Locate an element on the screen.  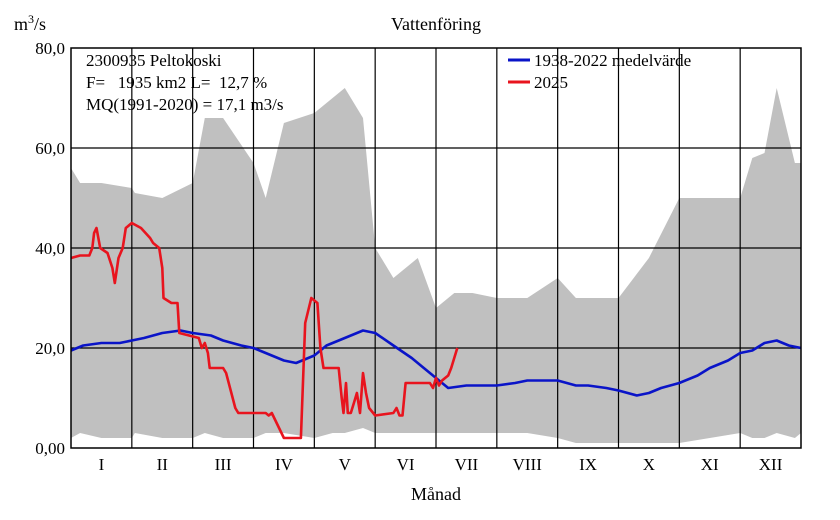
y-tick-label: 0,00 is located at coordinates (50, 448).